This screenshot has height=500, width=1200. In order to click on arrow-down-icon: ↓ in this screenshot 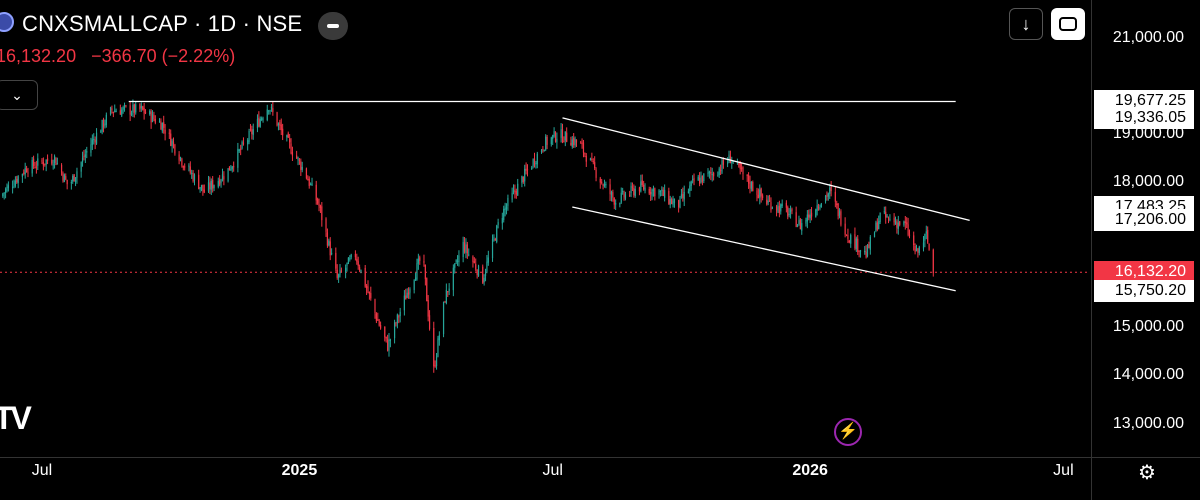, I will do `click(1026, 24)`.